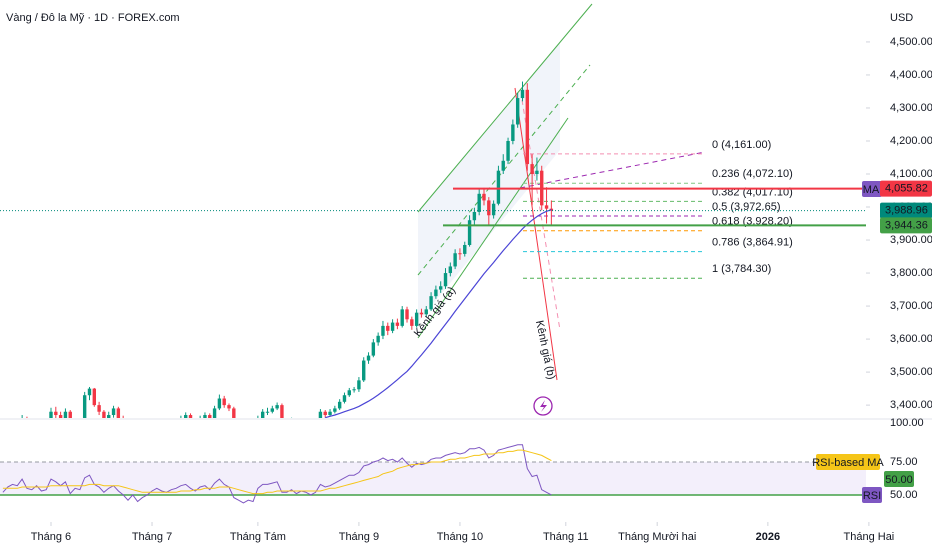 The image size is (932, 550). I want to click on y-tick-label: 4,200.00, so click(911, 141).